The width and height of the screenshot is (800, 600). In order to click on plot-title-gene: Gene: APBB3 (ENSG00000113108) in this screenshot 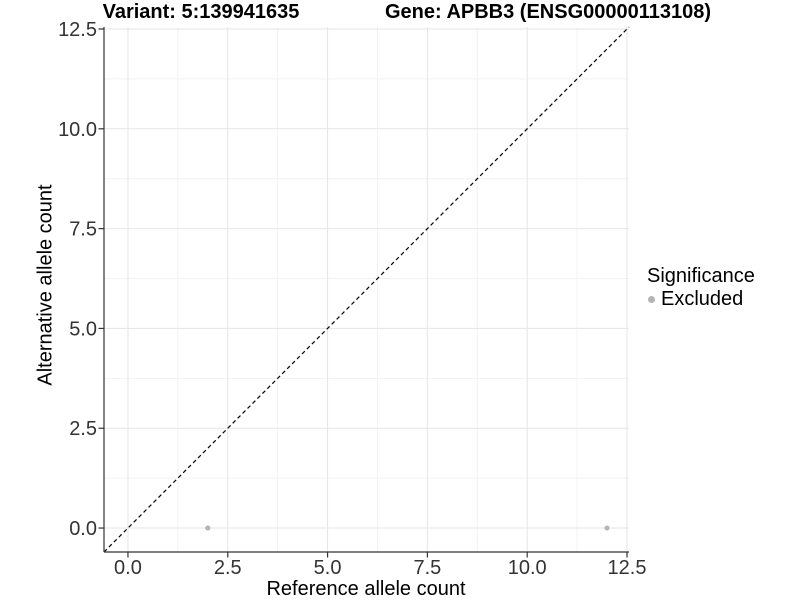, I will do `click(548, 12)`.